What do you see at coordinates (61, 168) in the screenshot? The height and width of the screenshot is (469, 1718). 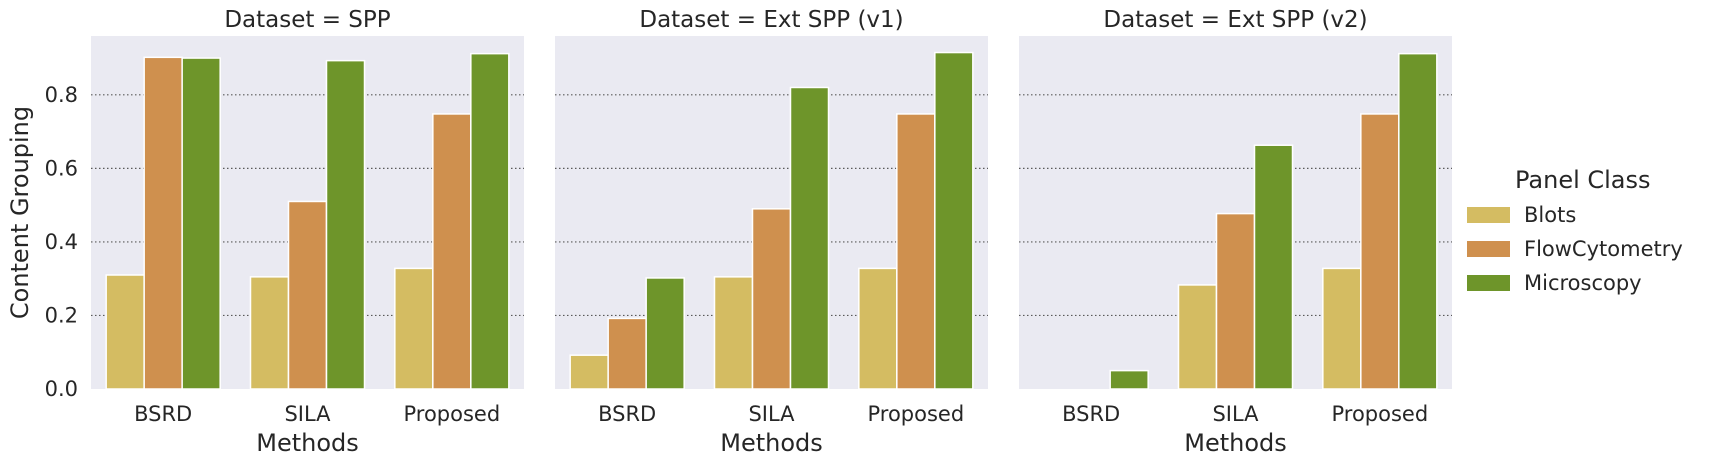 I see `y-tick-label: 0.6` at bounding box center [61, 168].